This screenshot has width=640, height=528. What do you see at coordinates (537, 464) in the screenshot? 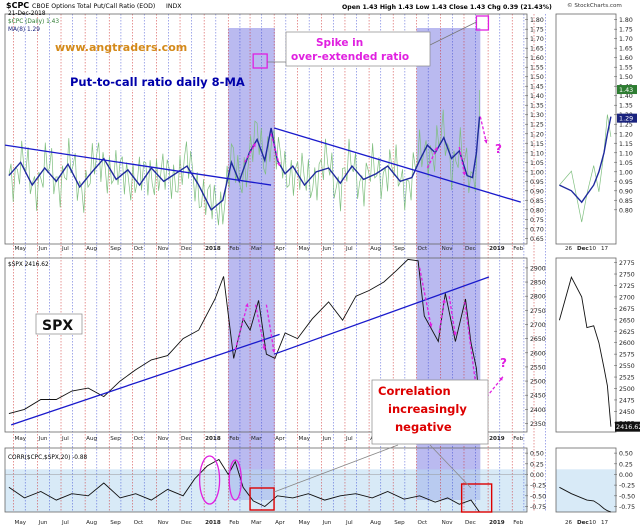
I see `y-tick-label: 0.25` at bounding box center [537, 464].